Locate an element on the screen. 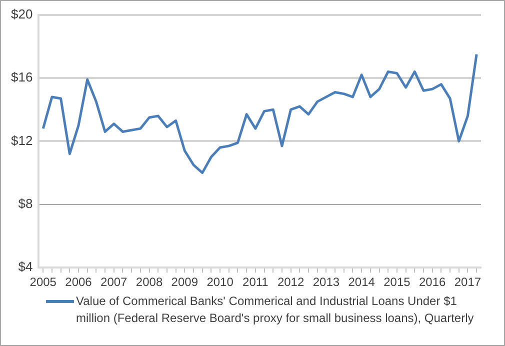  x-tick-label: 2008 is located at coordinates (149, 282).